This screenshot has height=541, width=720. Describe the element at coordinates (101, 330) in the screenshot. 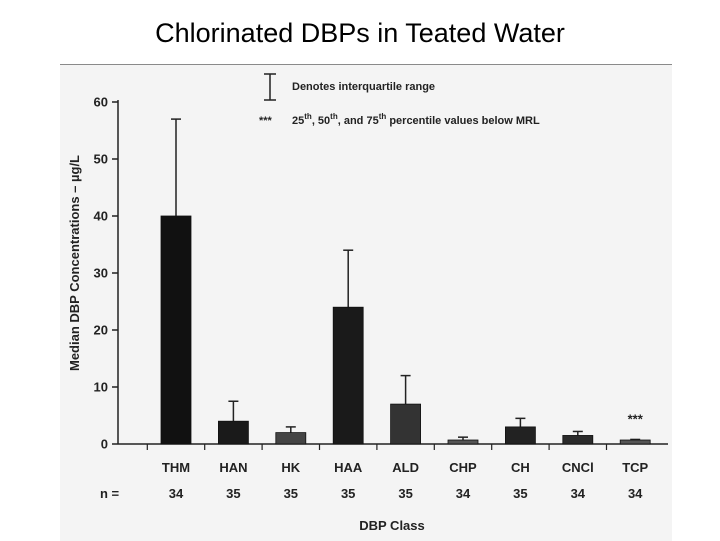

I see `y-tick-label: 20` at that location.